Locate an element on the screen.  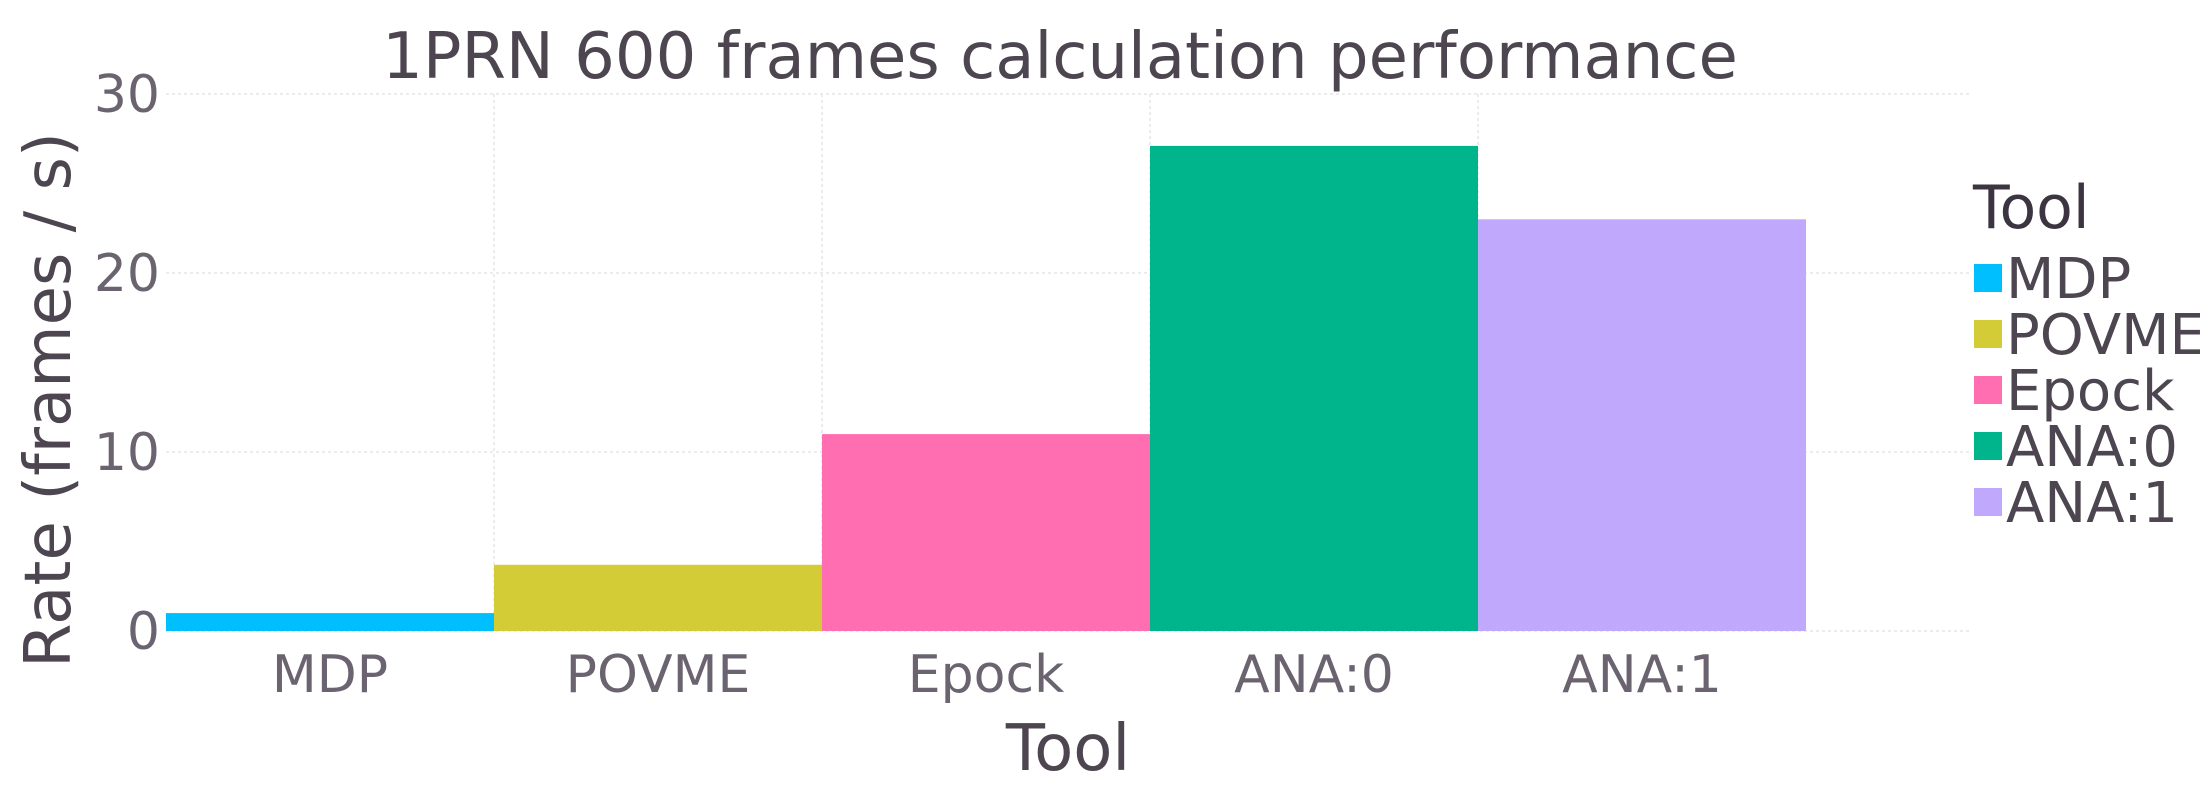
legend-label: MDP is located at coordinates (2068, 279).